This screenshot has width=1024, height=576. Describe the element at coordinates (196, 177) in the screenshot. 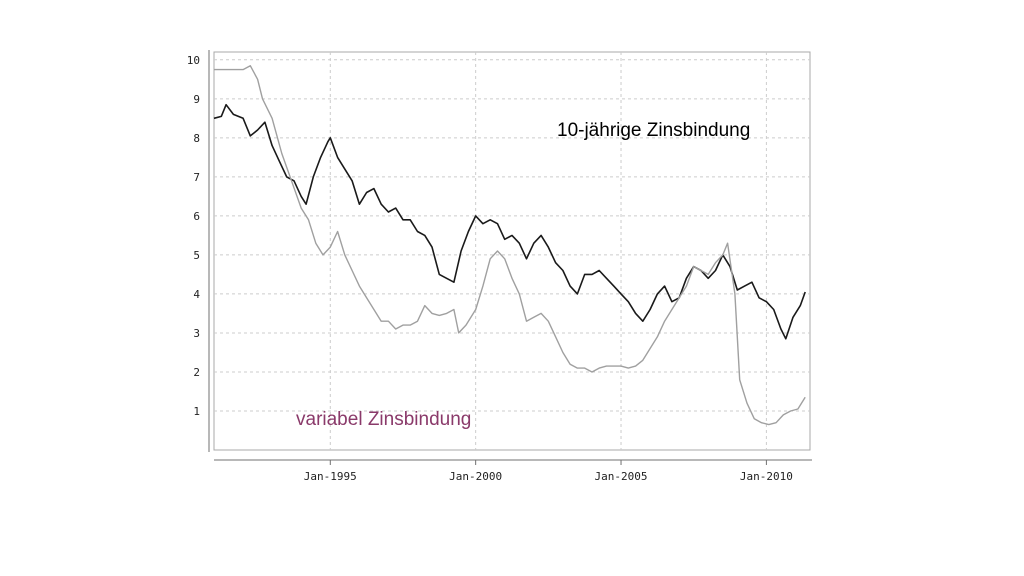

I see `y-tick-label: 7` at that location.